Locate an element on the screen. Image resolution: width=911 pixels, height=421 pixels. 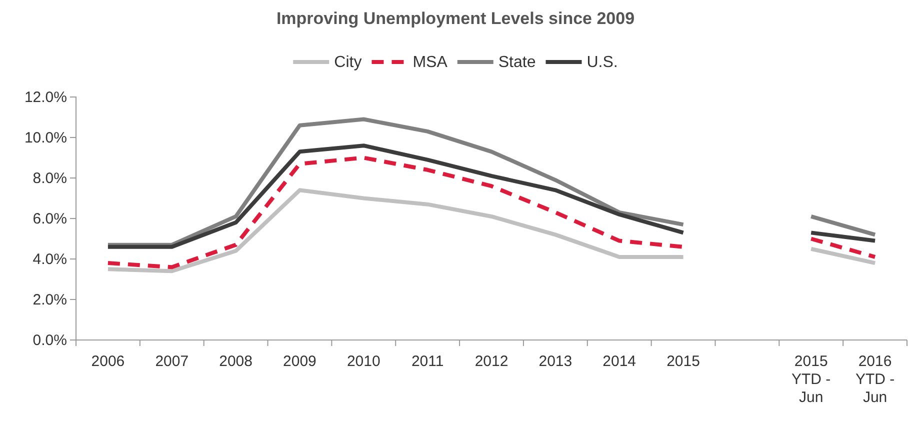
x-tick-label: 2011 is located at coordinates (427, 361).